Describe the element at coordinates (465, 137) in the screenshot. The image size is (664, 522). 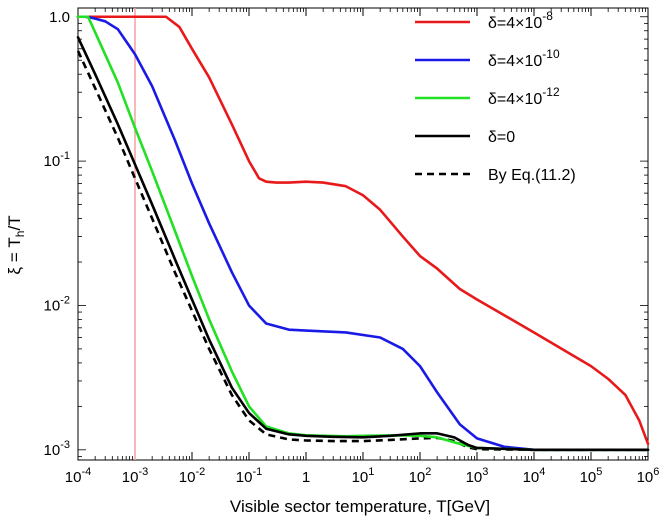
I see `legend-entry: δ=0` at that location.